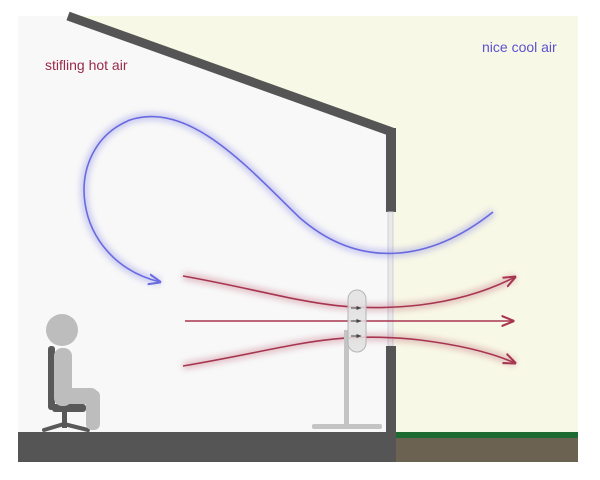 The image size is (600, 480). Describe the element at coordinates (391, 170) in the screenshot. I see `wall-upper` at that location.